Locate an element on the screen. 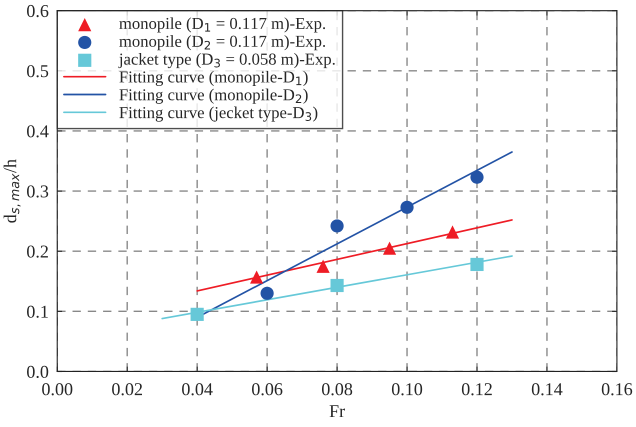  x-tick-label: 0.08 is located at coordinates (337, 389).